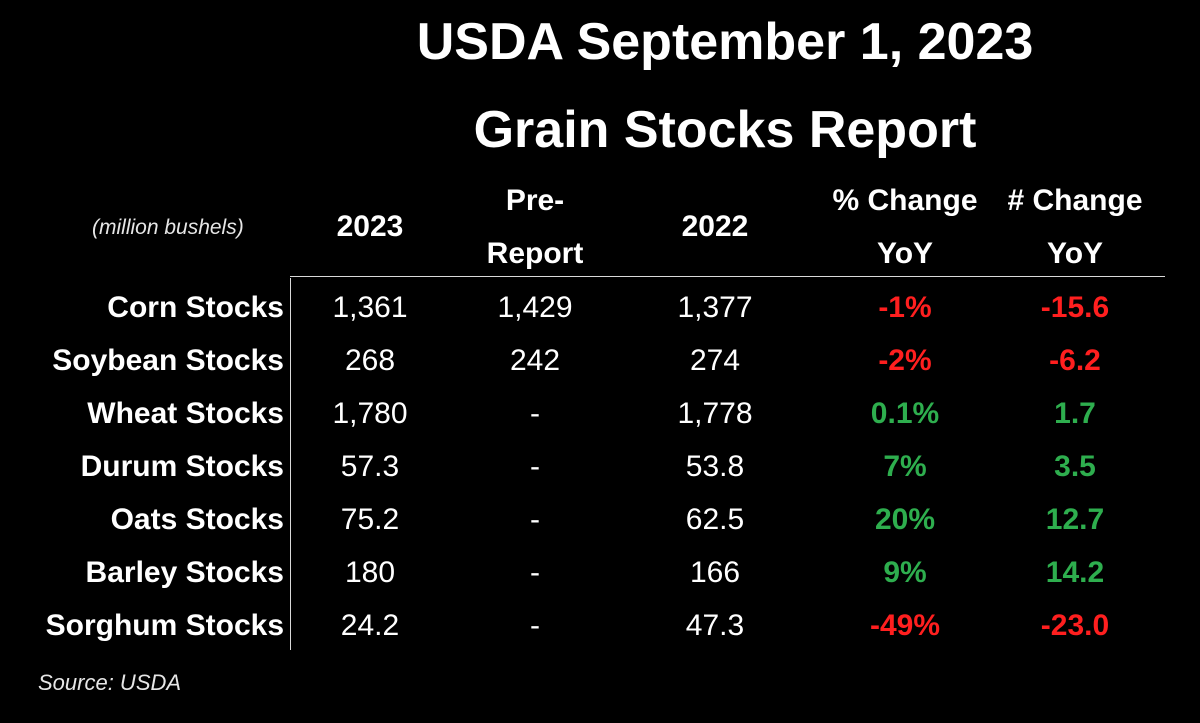 This screenshot has height=723, width=1200. I want to click on table-row: Barley Stocks 180 - 166 9% 14.2, so click(600, 572).